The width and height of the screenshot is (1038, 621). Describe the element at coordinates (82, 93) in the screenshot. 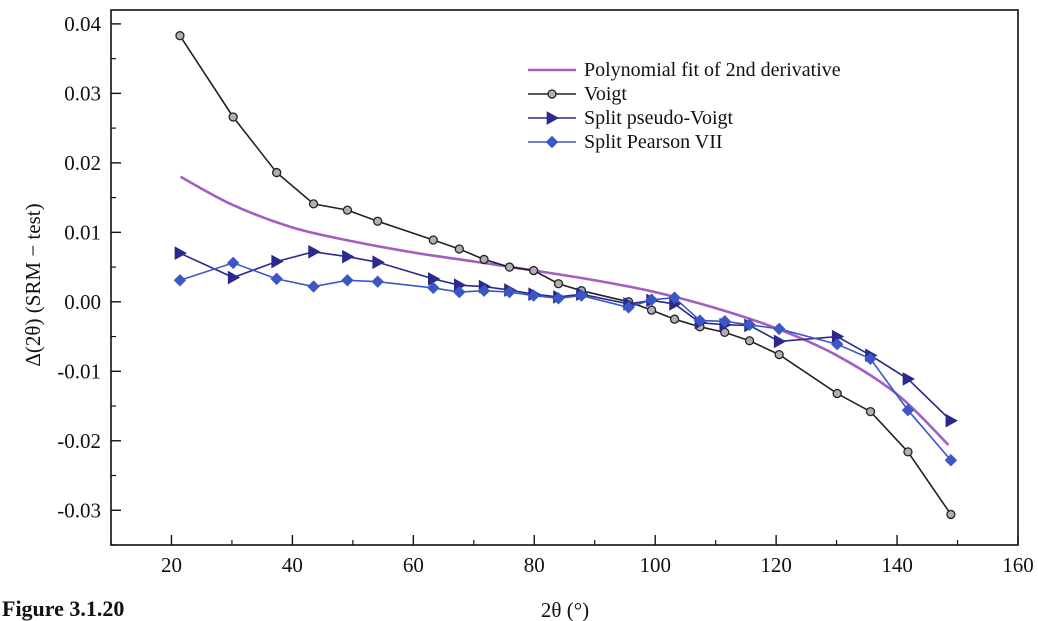

I see `y-tick-label: 0.03` at that location.